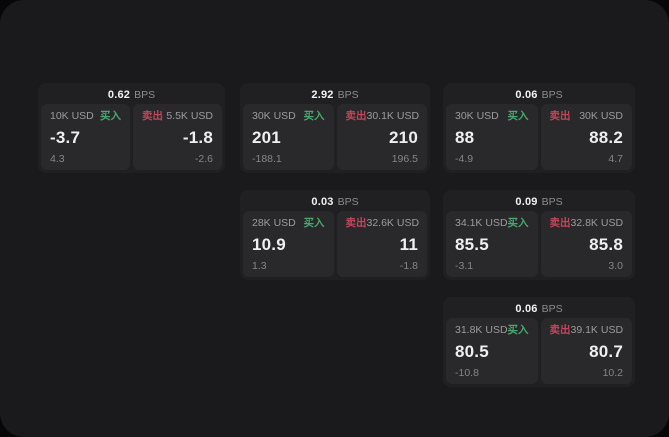 Image resolution: width=669 pixels, height=437 pixels. I want to click on buy-price: 201, so click(266, 137).